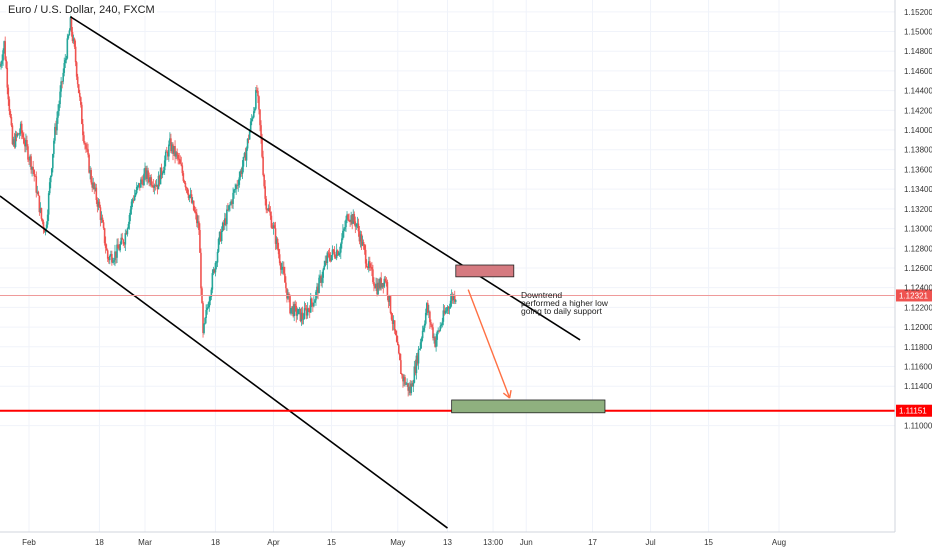  What do you see at coordinates (918, 12) in the screenshot?
I see `y-tick-label: 1.15200` at bounding box center [918, 12].